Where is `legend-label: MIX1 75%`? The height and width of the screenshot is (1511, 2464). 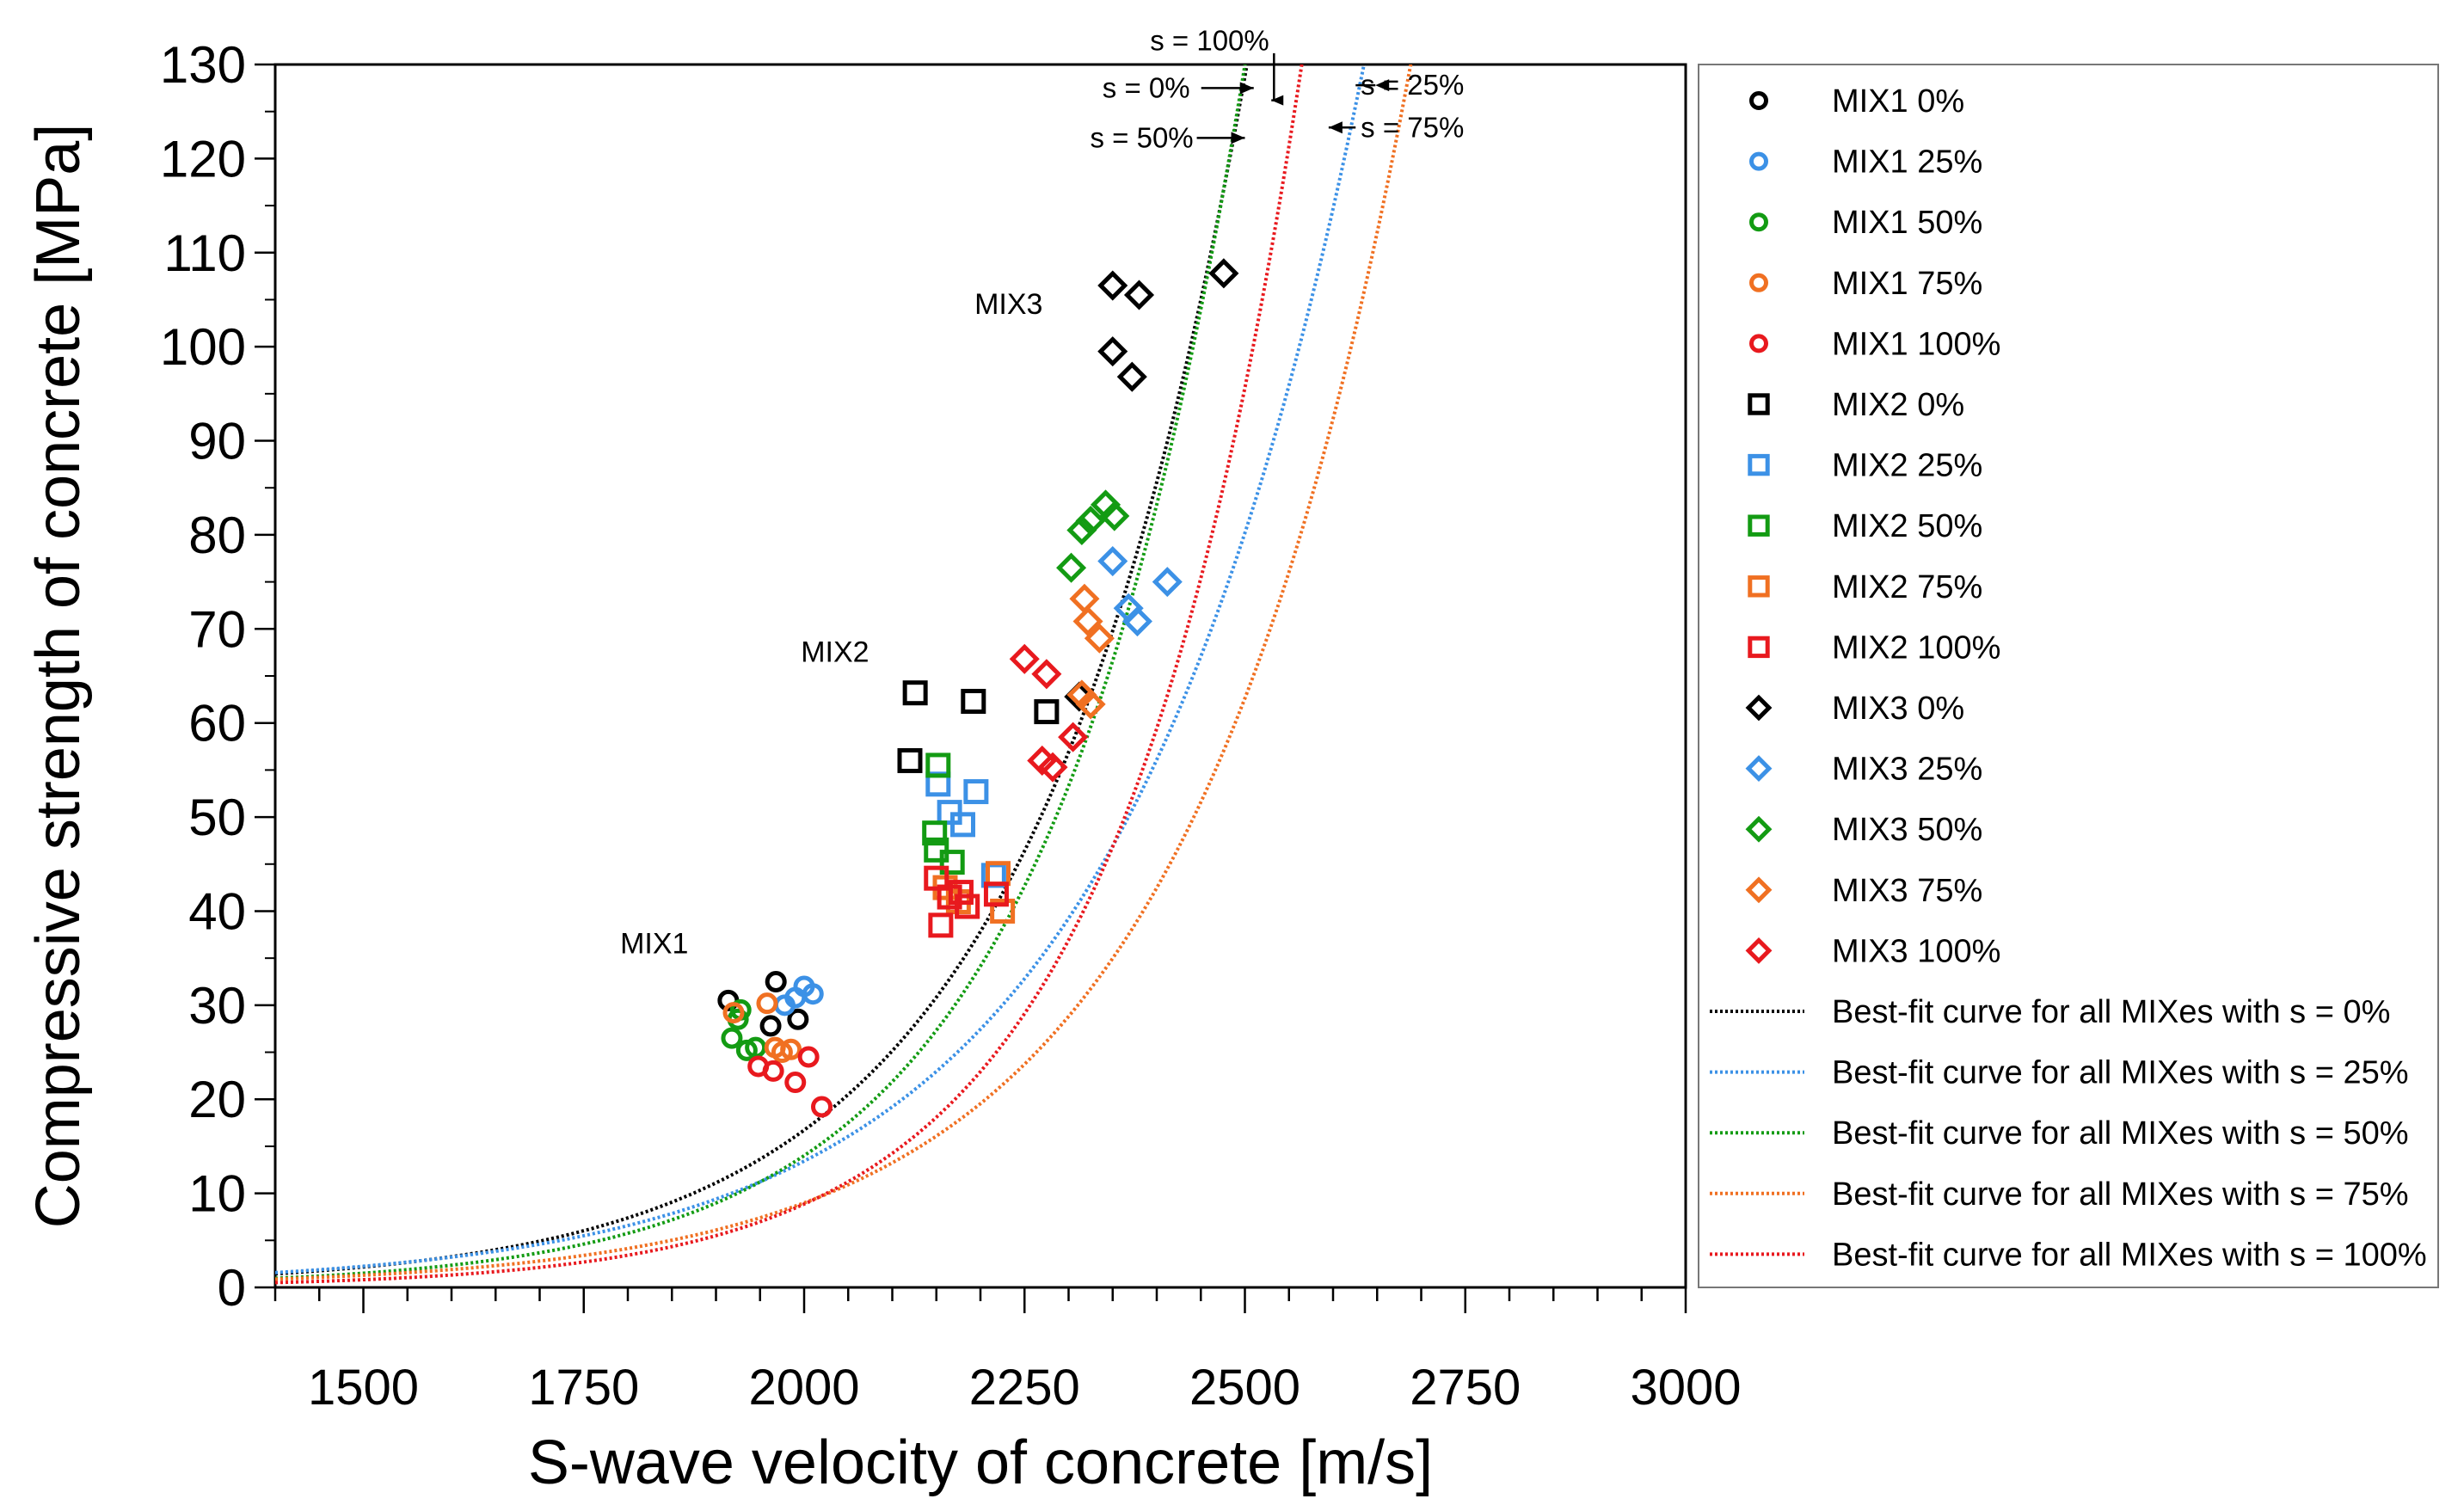 legend-label: MIX1 75% is located at coordinates (1907, 284).